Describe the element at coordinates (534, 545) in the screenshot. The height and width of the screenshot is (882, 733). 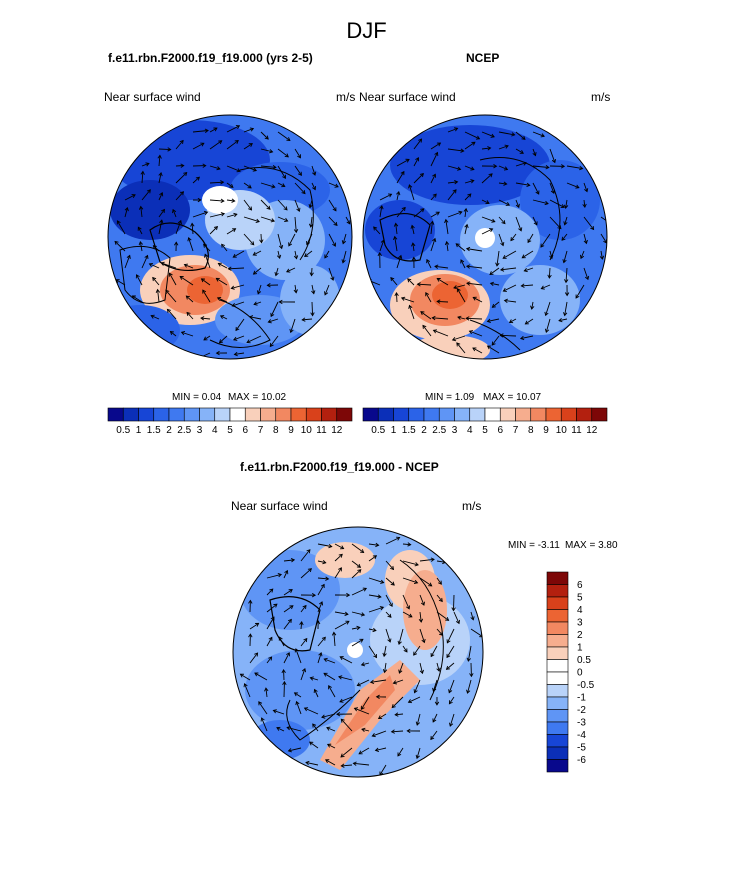
I see `panel3-min: MIN = -3.11` at that location.